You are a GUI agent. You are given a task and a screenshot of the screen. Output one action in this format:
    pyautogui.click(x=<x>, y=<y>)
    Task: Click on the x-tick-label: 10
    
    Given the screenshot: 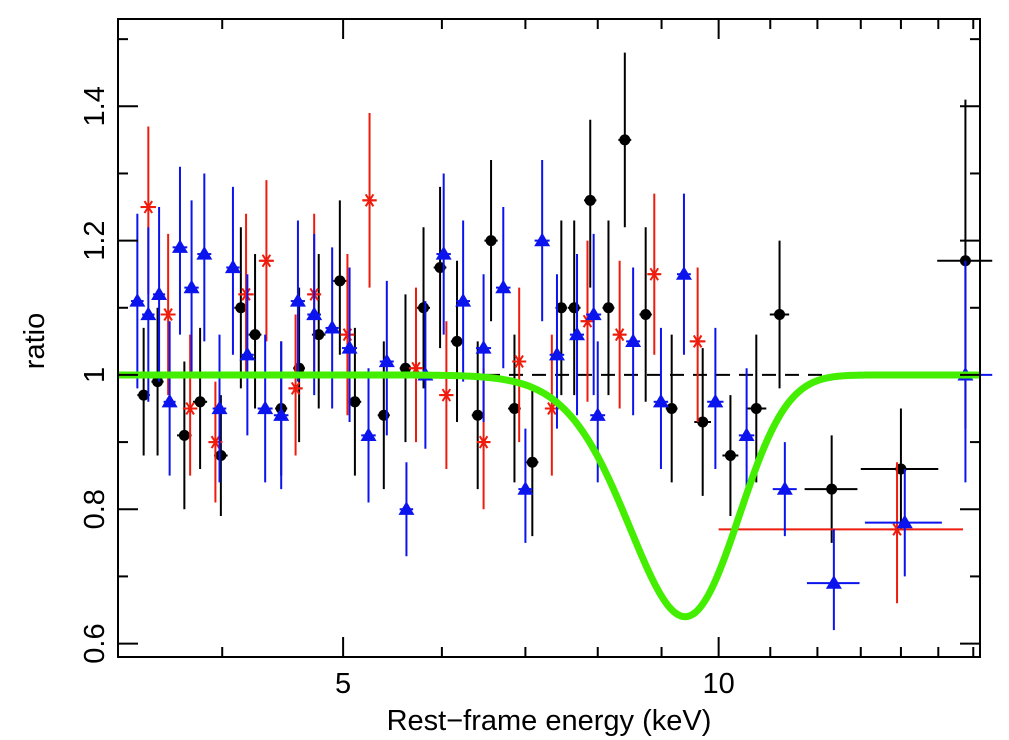 What is the action you would take?
    pyautogui.click(x=719, y=684)
    